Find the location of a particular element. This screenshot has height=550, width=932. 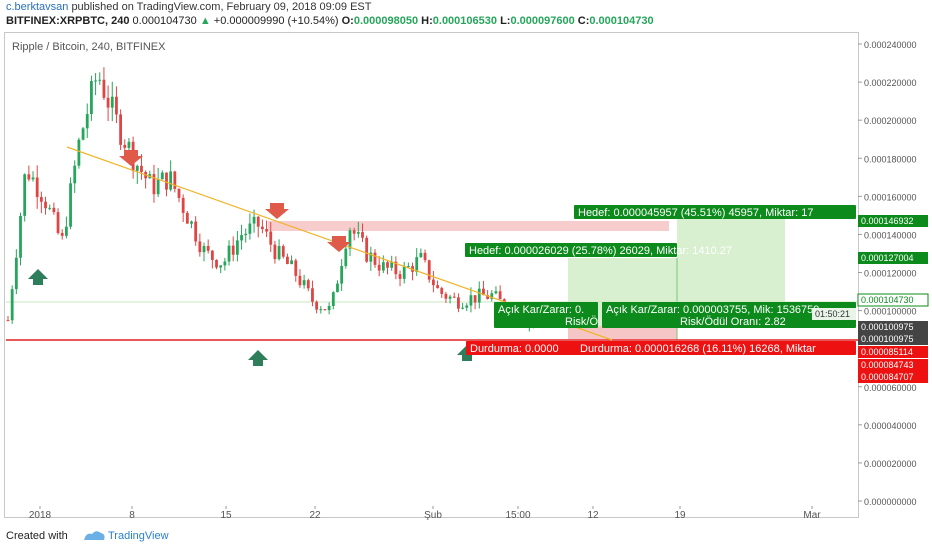

pnl-label-1-bg is located at coordinates (546, 315).